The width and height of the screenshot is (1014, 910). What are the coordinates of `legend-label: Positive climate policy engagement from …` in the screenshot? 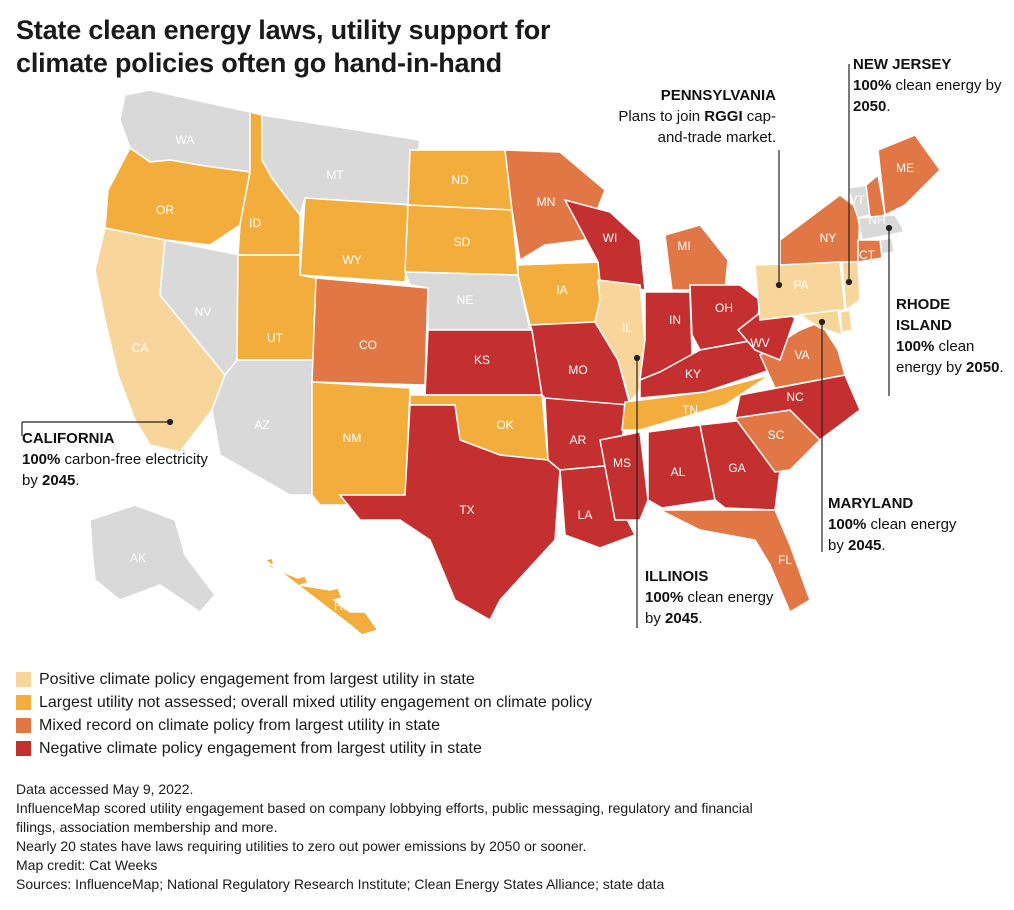 It's located at (257, 679).